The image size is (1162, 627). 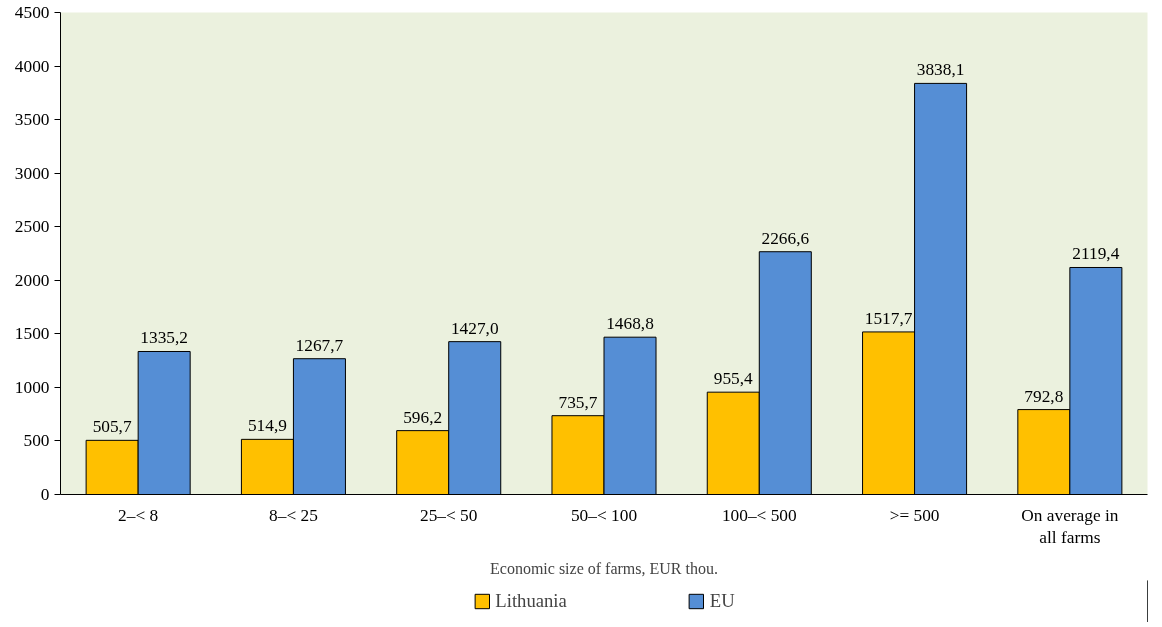 What do you see at coordinates (423, 417) in the screenshot?
I see `data-label: 596,2` at bounding box center [423, 417].